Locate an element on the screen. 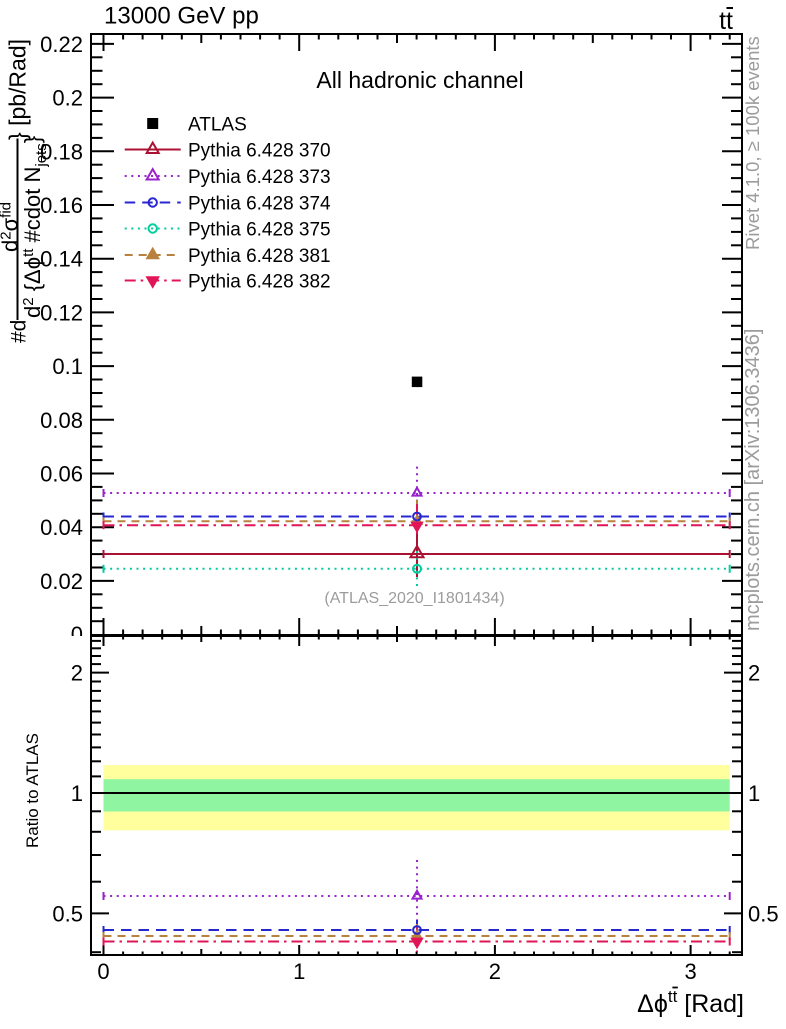 The height and width of the screenshot is (1029, 786). svg-text: 13000 GeV pp is located at coordinates (181, 16).